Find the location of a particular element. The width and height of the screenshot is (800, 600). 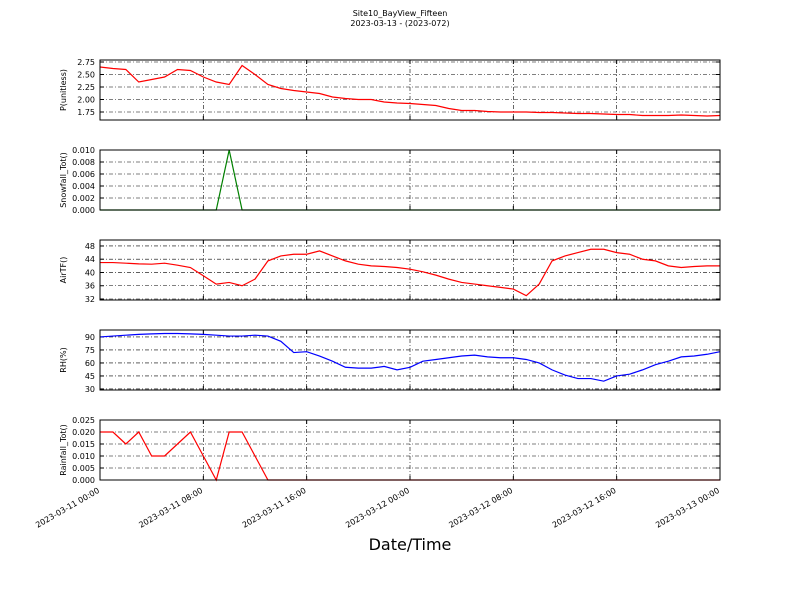

y-tick-label: 75 is located at coordinates (90, 350).